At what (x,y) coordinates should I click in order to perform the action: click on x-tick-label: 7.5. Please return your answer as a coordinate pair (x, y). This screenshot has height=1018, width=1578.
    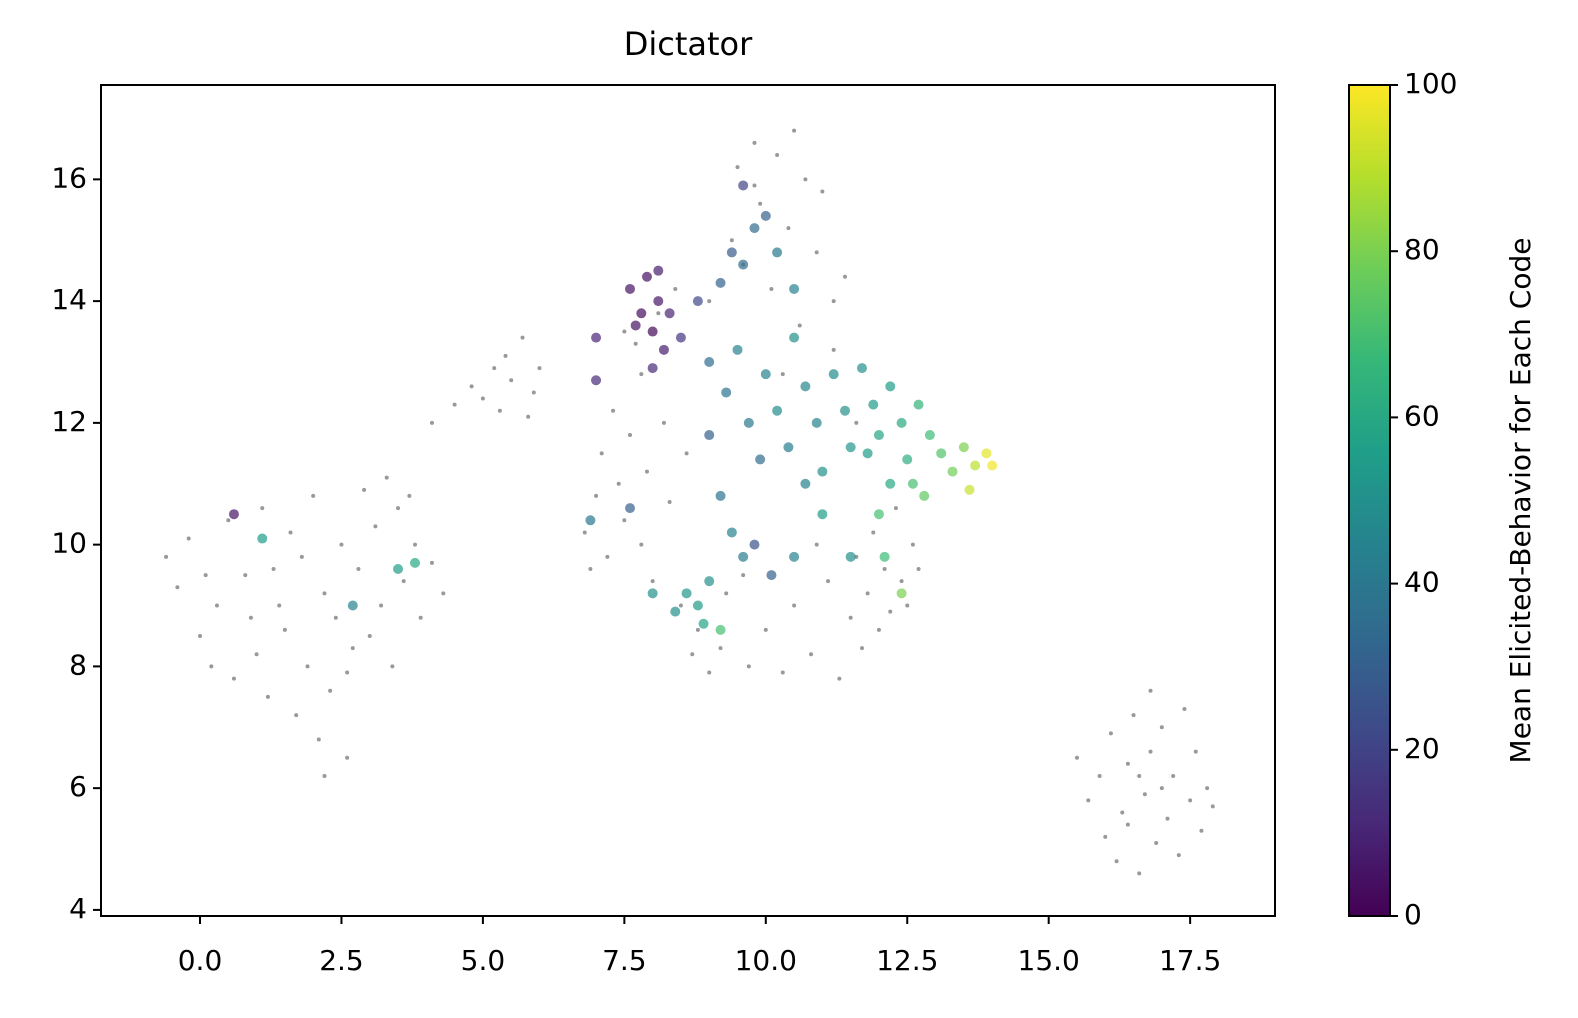
    Looking at the image, I should click on (624, 960).